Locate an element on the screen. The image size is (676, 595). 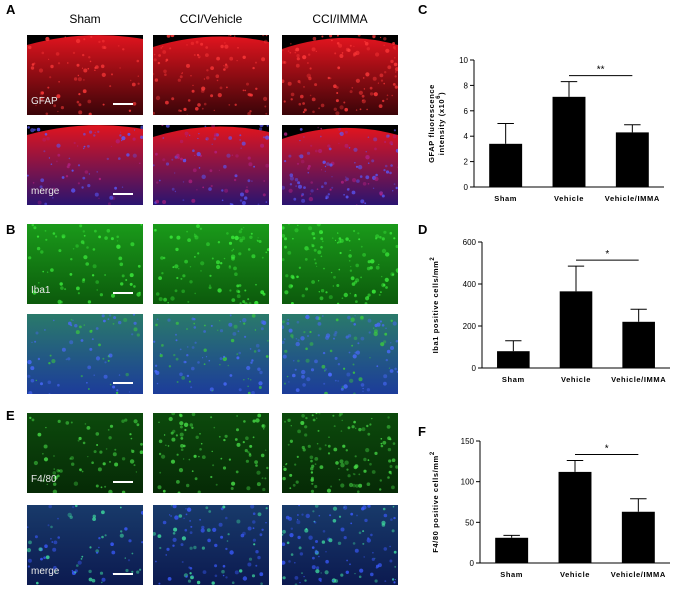
panel-label-b: B is located at coordinates (11, 229).